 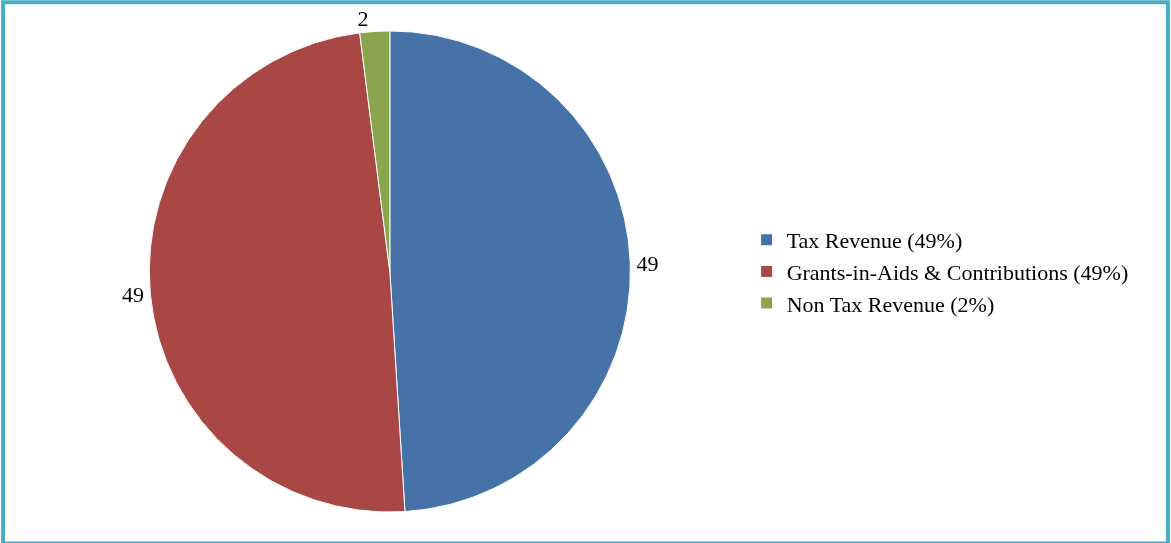 What do you see at coordinates (363, 19) in the screenshot?
I see `data-label: 2` at bounding box center [363, 19].